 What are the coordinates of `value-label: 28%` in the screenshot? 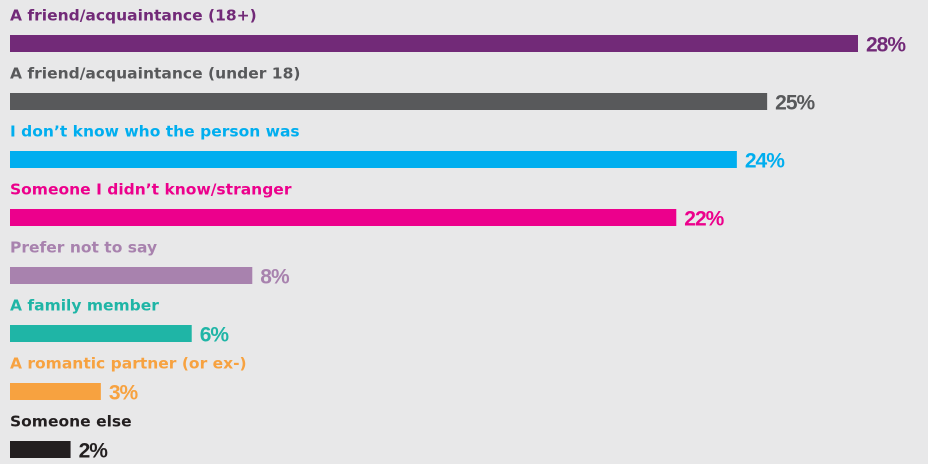 It's located at (886, 45).